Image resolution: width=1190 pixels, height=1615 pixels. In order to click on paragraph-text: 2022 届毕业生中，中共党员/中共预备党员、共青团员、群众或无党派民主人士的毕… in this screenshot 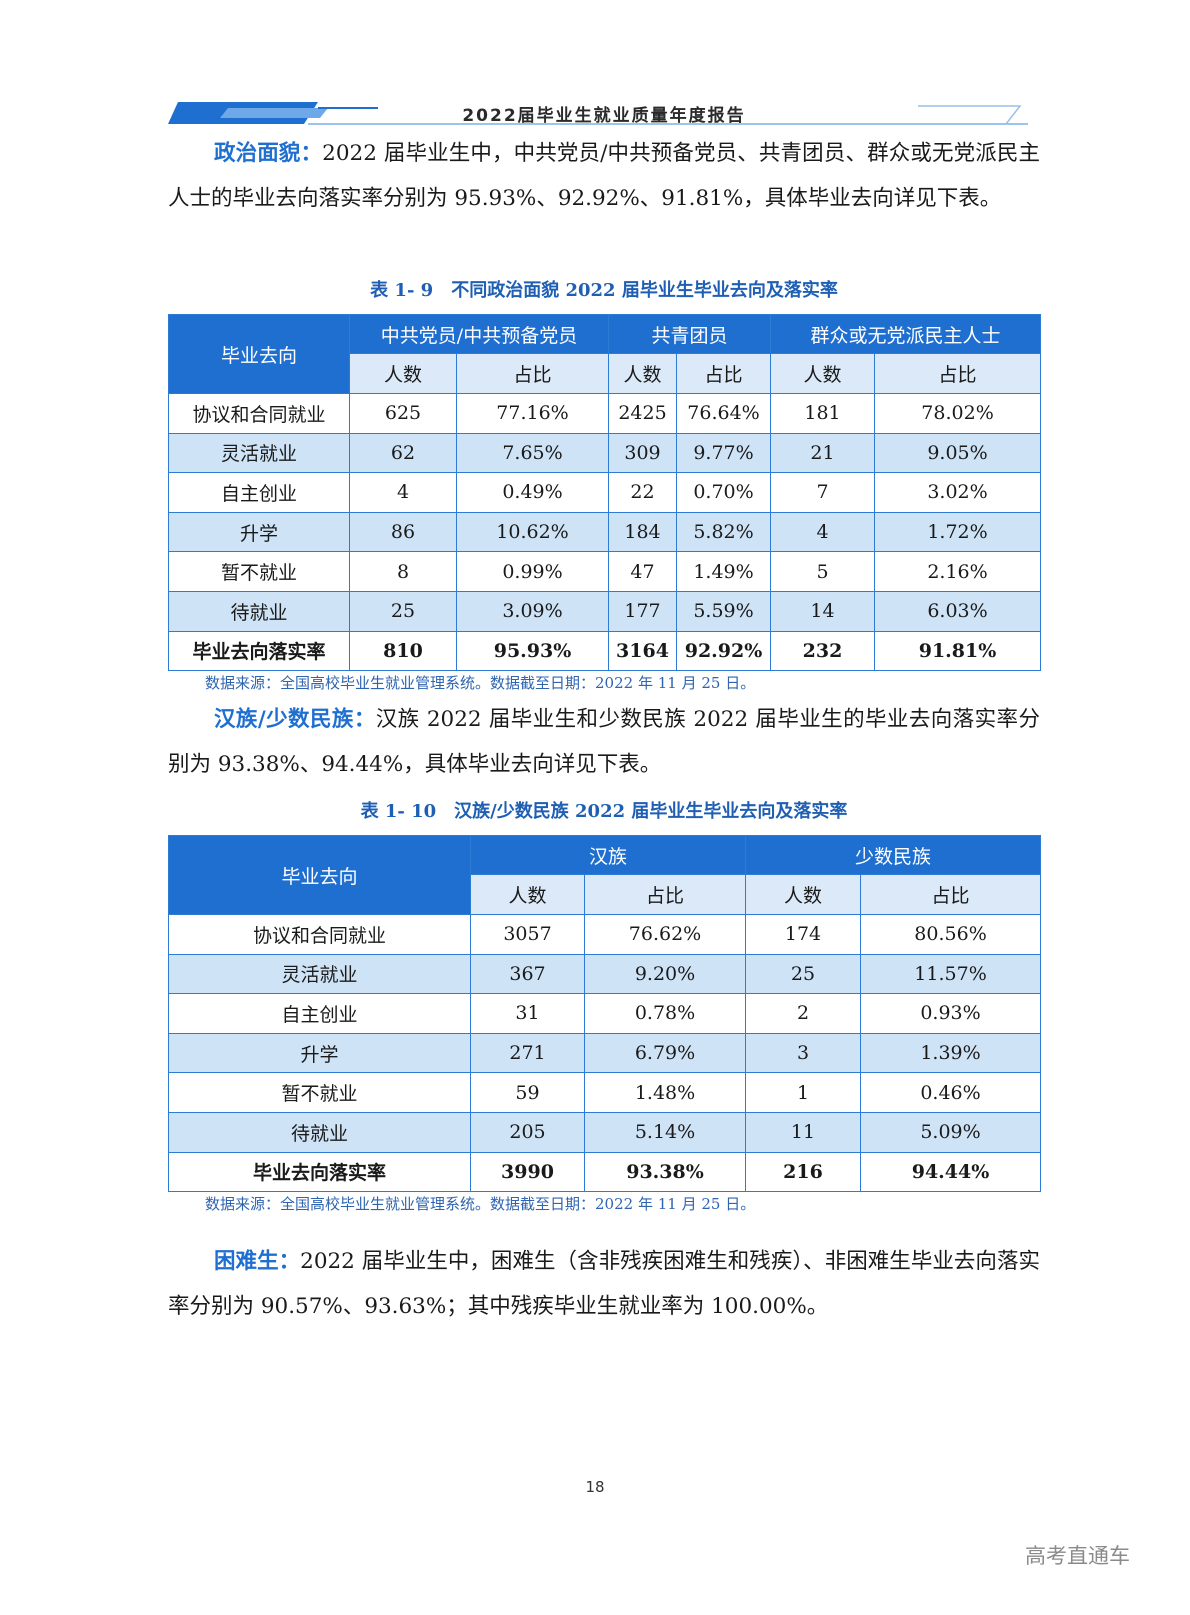, I will do `click(604, 176)`.